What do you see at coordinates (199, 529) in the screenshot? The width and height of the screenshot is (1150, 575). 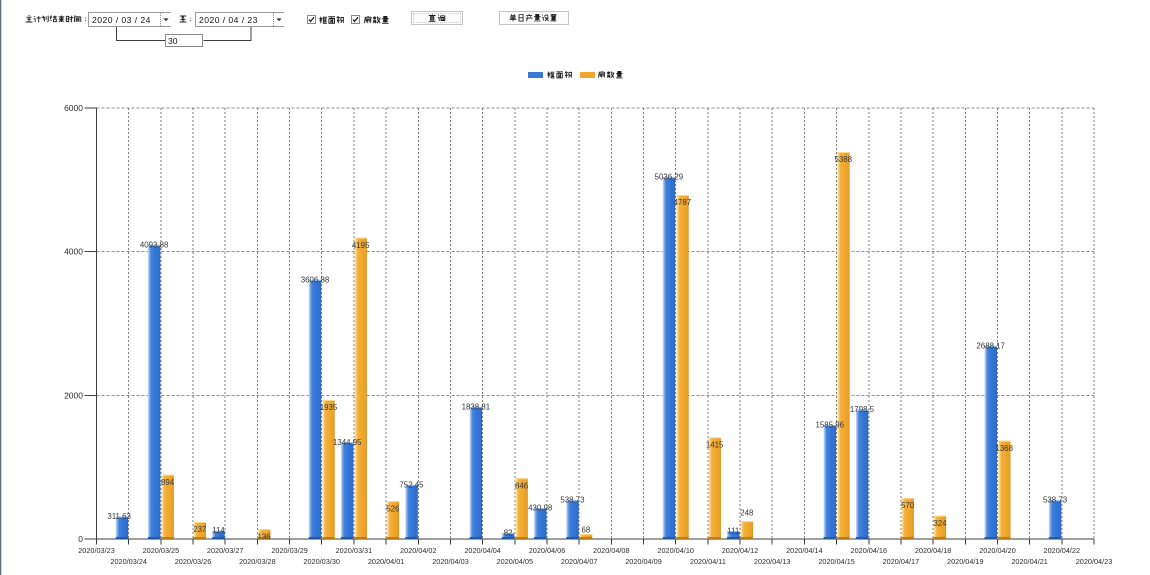 I see `svg-text: 237` at bounding box center [199, 529].